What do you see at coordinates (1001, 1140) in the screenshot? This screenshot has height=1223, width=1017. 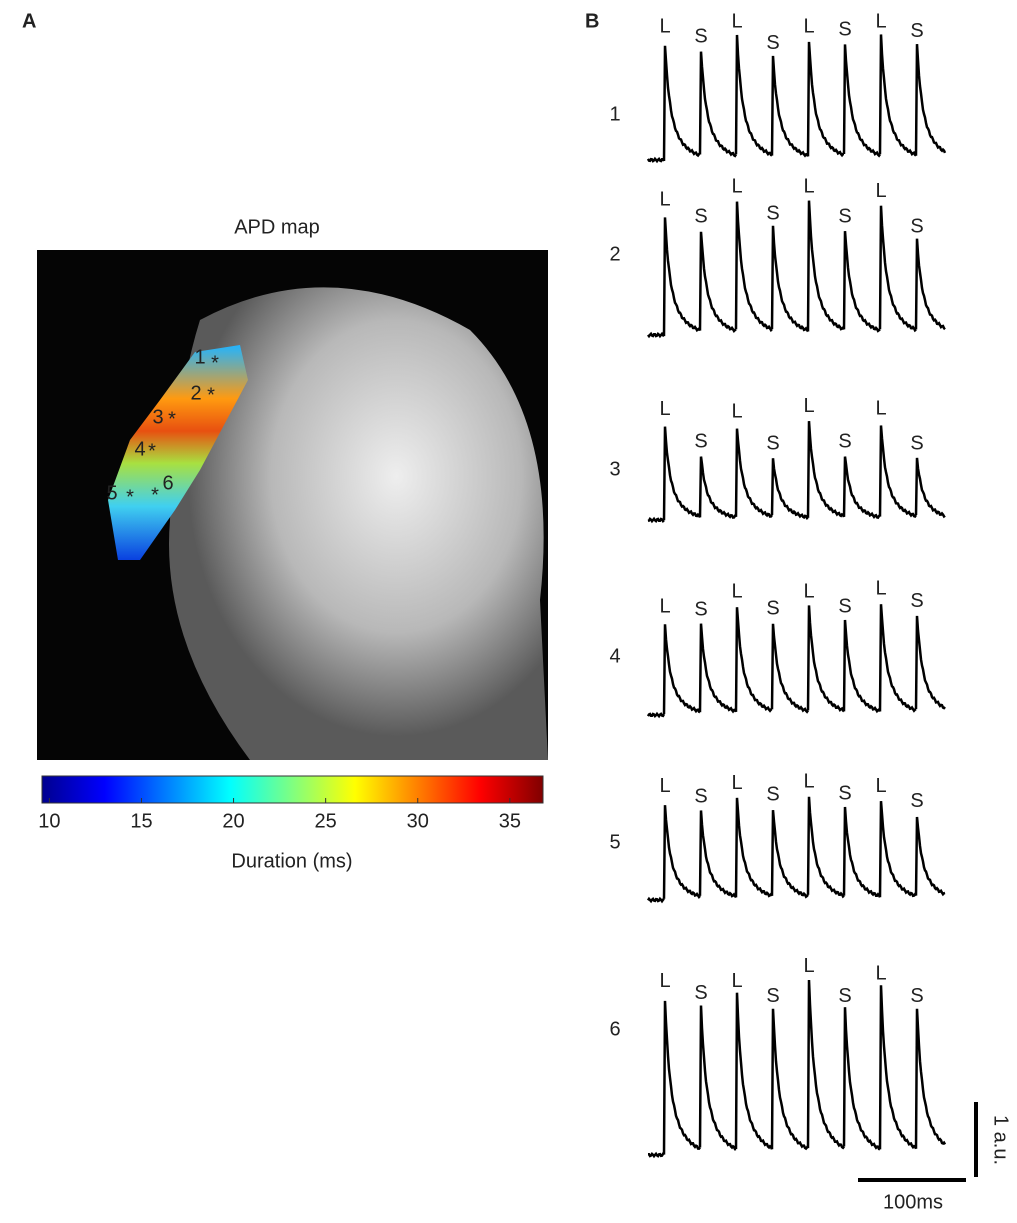 I see `amplitude-scale-label: 1 a.u.` at bounding box center [1001, 1140].